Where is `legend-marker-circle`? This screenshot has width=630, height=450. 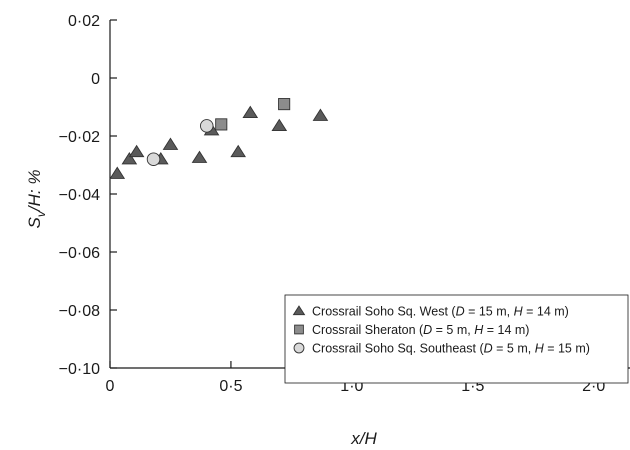
legend-marker-circle is located at coordinates (299, 348).